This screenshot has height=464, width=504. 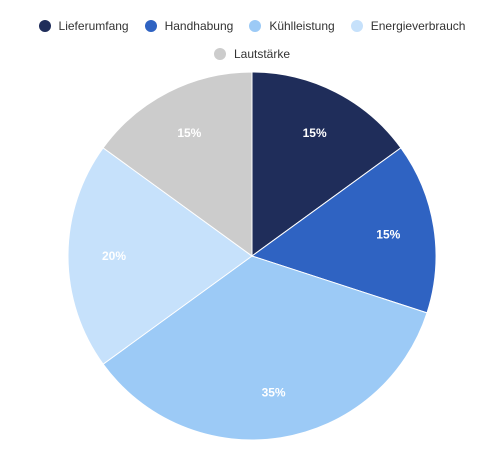 I want to click on pie-slice-lautstaerke, so click(x=177, y=164).